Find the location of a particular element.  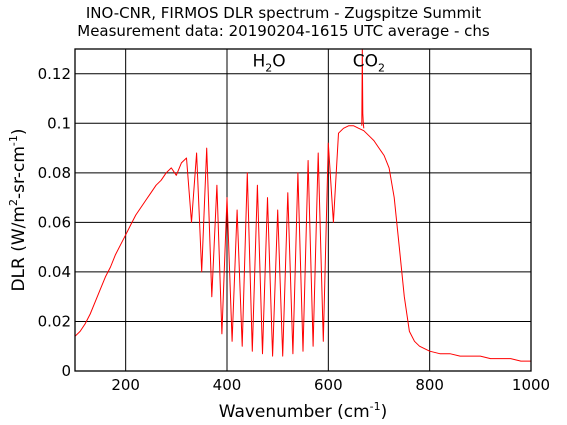

y-tick-label: 0.06 is located at coordinates (54, 222).